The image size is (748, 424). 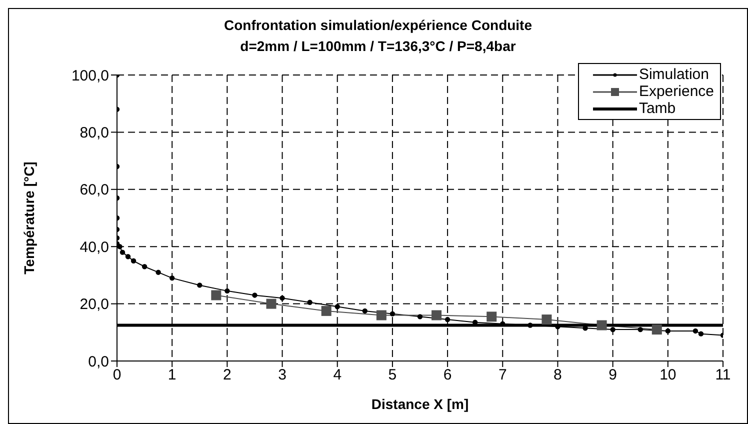 I want to click on x-tick-label: 2, so click(x=227, y=375).